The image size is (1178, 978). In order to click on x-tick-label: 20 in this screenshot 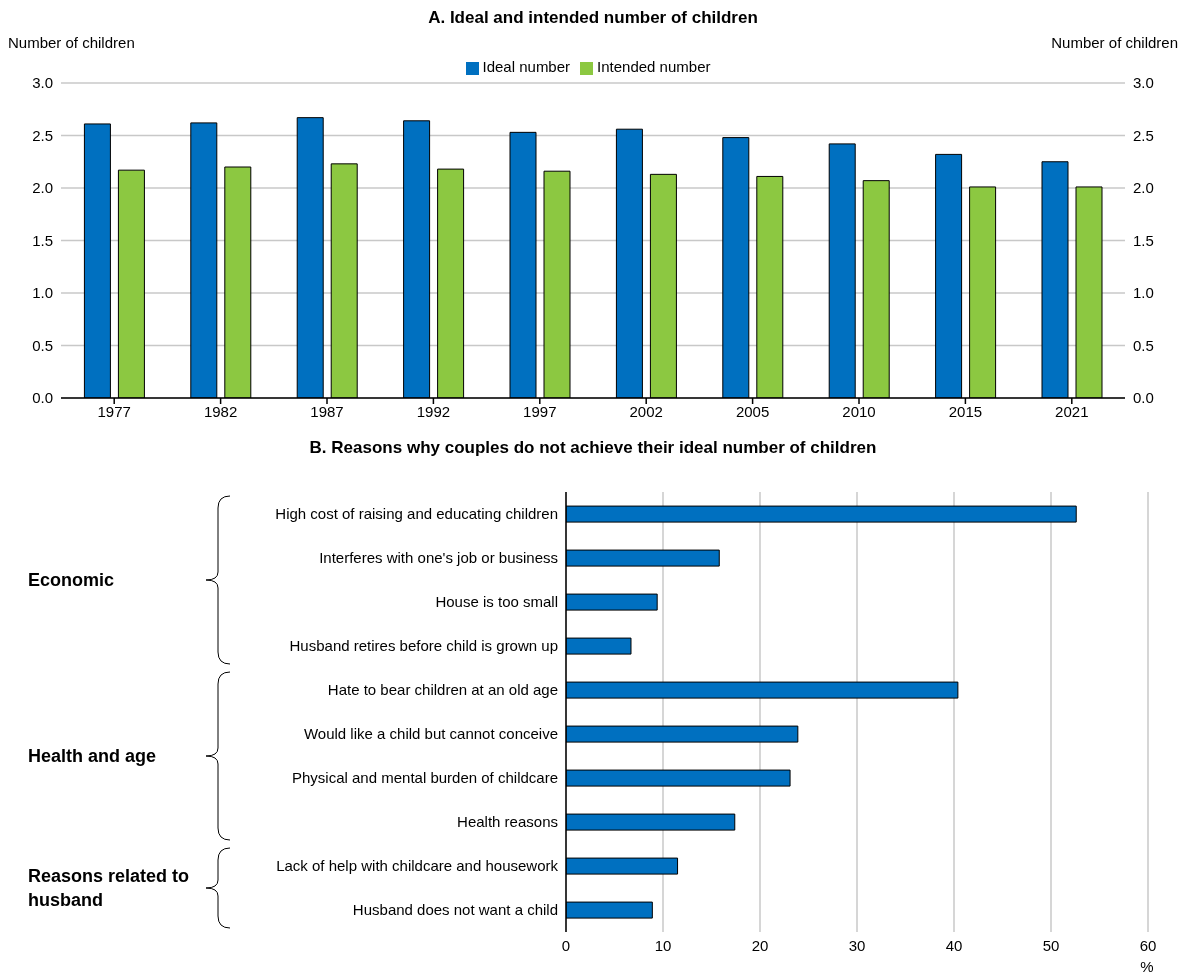, I will do `click(760, 945)`.